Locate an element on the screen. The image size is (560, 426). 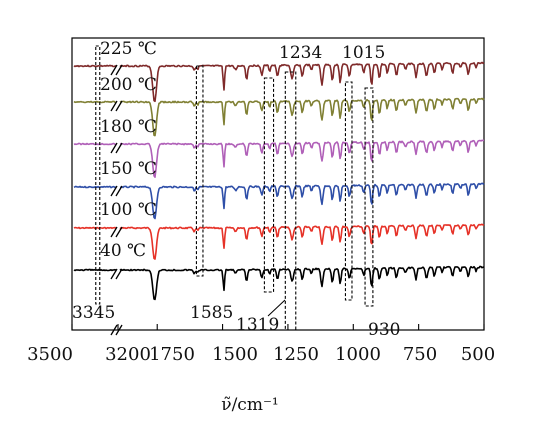
x-axis-title: ν̃/cm⁻¹ is located at coordinates (250, 405).